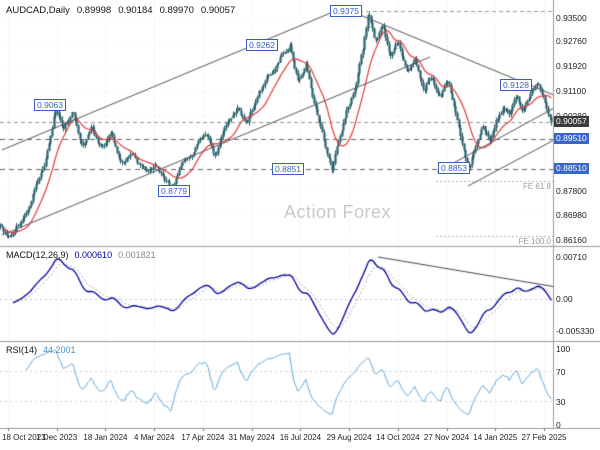  What do you see at coordinates (544, 437) in the screenshot?
I see `date-axis-label: 27 Feb 2025` at bounding box center [544, 437].